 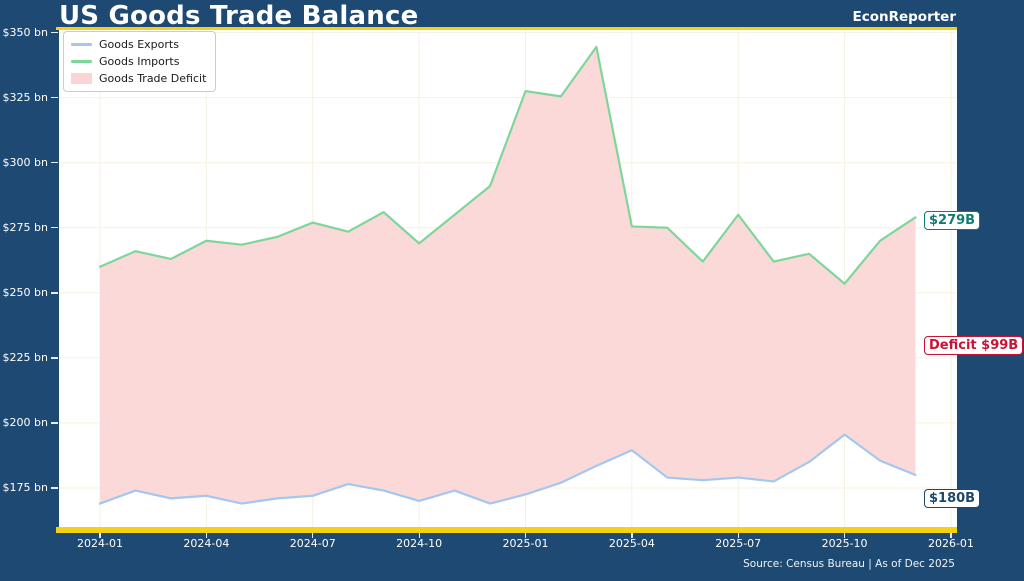 What do you see at coordinates (25, 227) in the screenshot?
I see `y-tick-label: $275 bn` at bounding box center [25, 227].